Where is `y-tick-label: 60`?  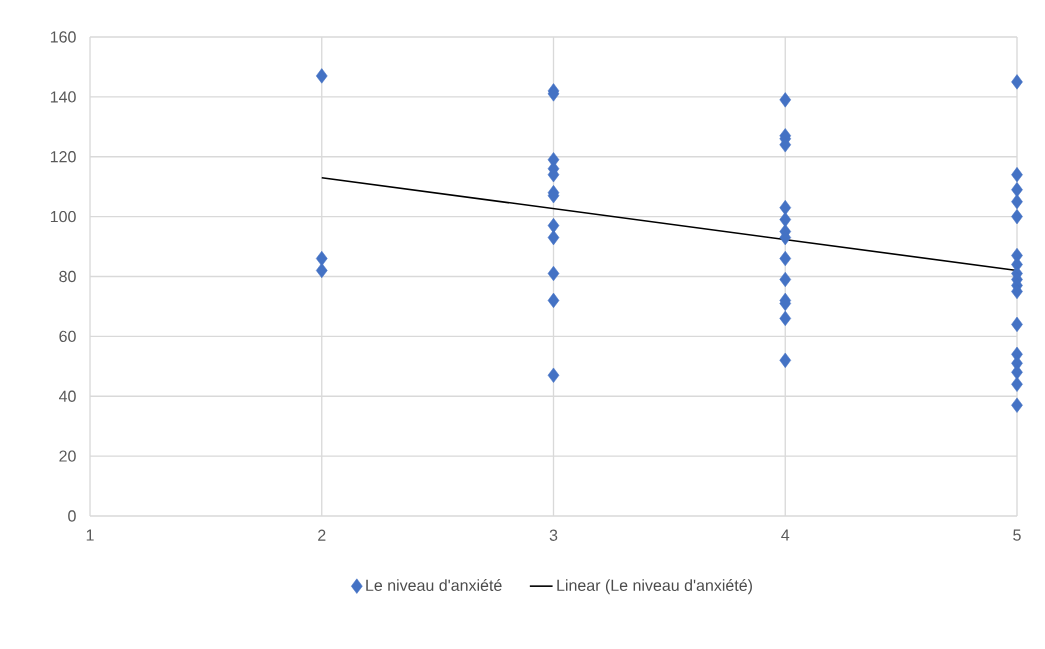 y-tick-label: 60 is located at coordinates (67, 336).